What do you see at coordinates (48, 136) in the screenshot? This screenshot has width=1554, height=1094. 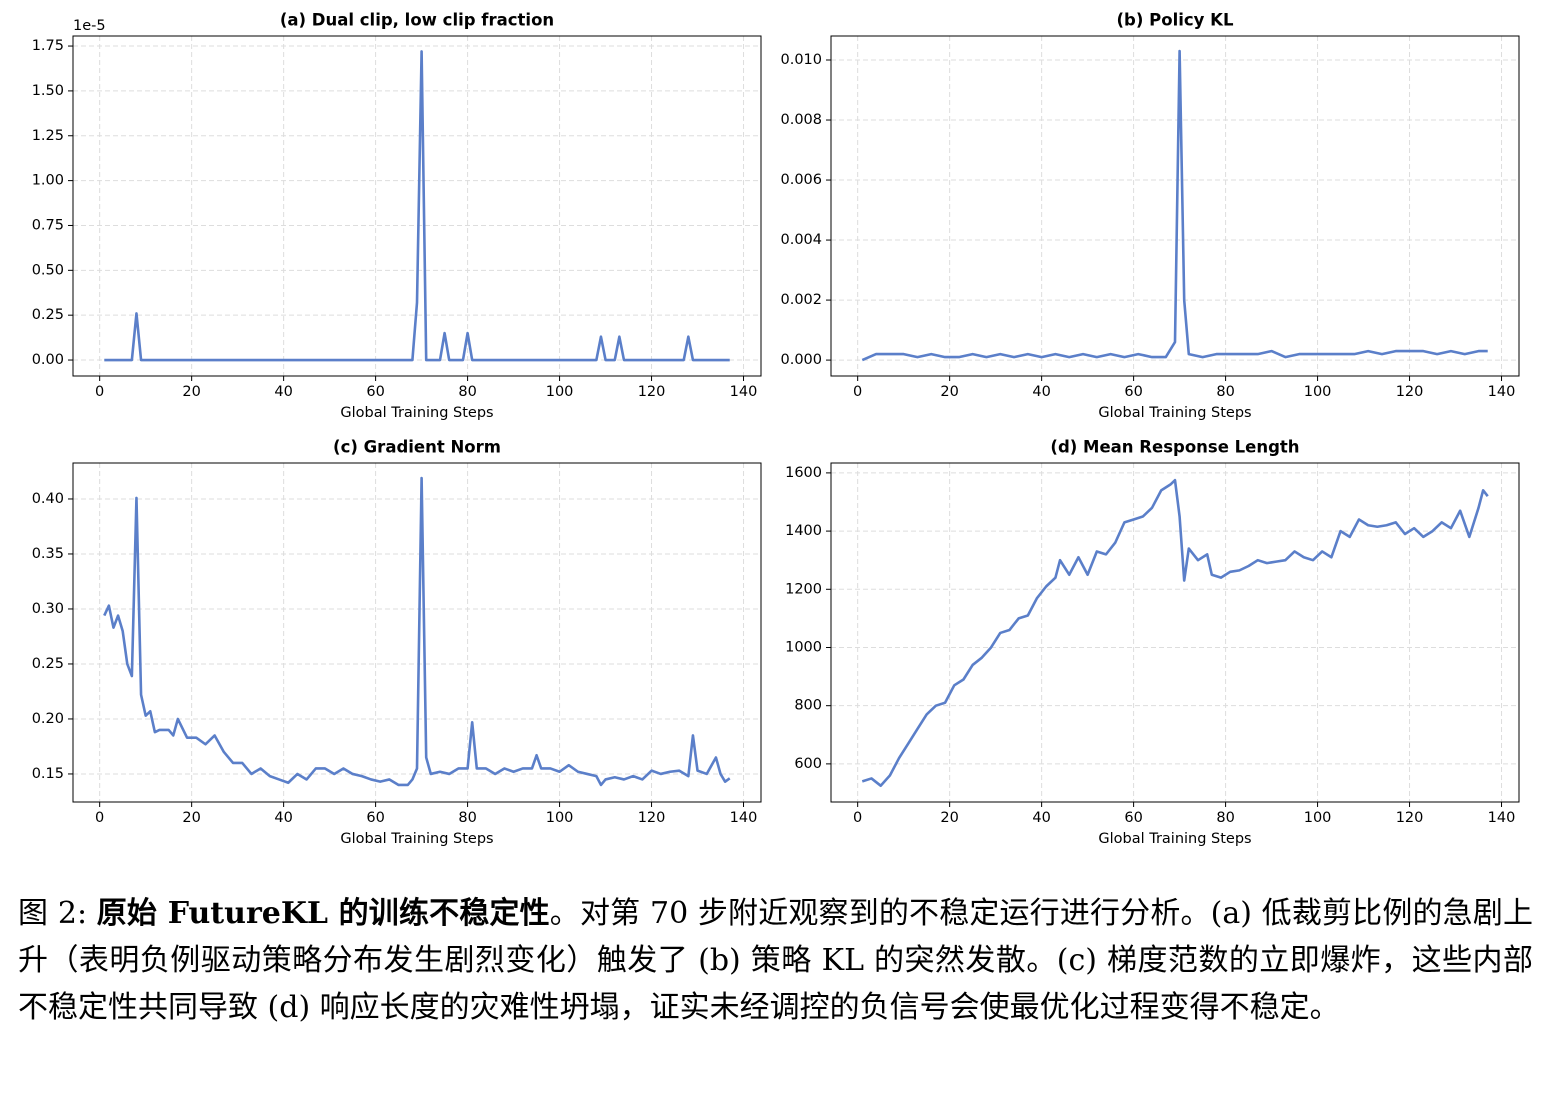 I see `y-tick-label: 1.25` at bounding box center [48, 136].